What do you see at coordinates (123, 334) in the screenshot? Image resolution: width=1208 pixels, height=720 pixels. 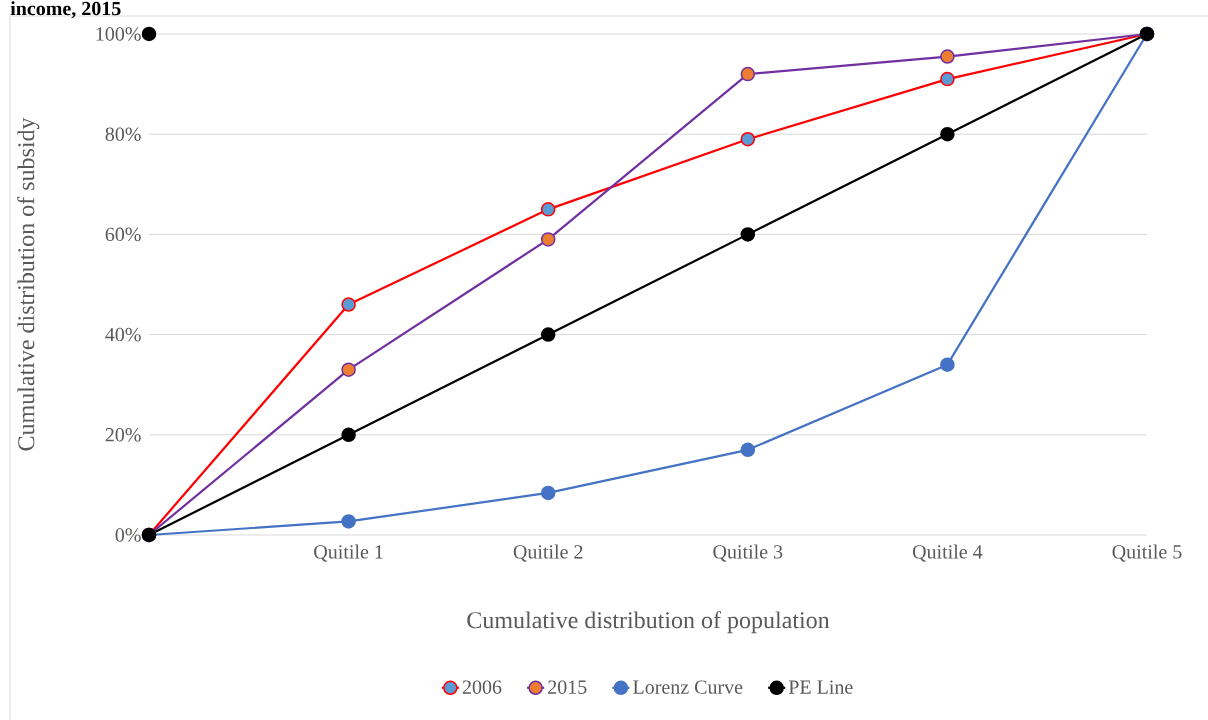 I see `y-tick-label: 40%` at bounding box center [123, 334].